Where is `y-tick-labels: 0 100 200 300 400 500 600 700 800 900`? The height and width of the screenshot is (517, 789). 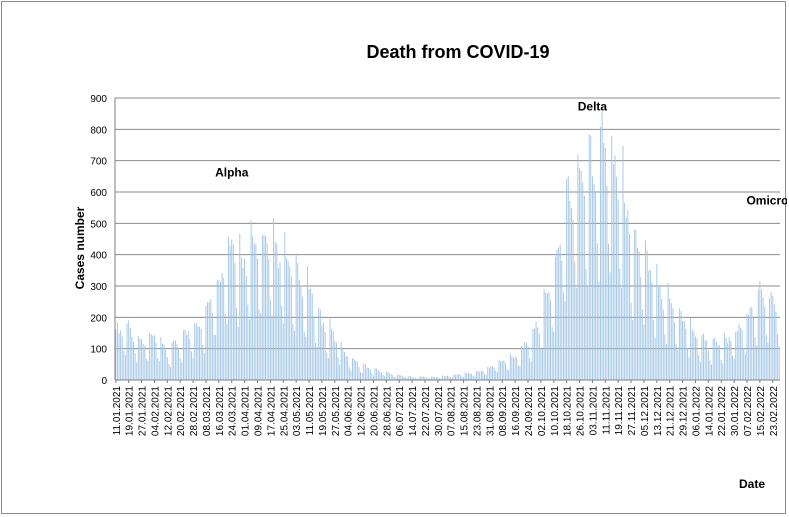
y-tick-labels: 0 100 200 300 400 500 600 700 800 900 is located at coordinates (98, 240).